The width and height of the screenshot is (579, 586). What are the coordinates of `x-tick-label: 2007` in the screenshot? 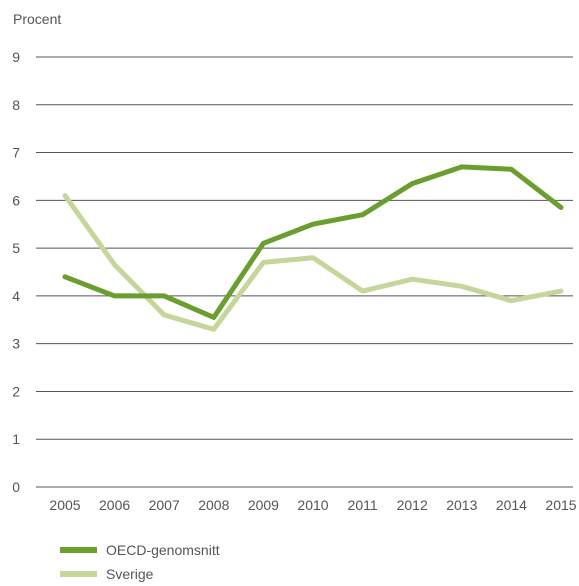 It's located at (164, 505).